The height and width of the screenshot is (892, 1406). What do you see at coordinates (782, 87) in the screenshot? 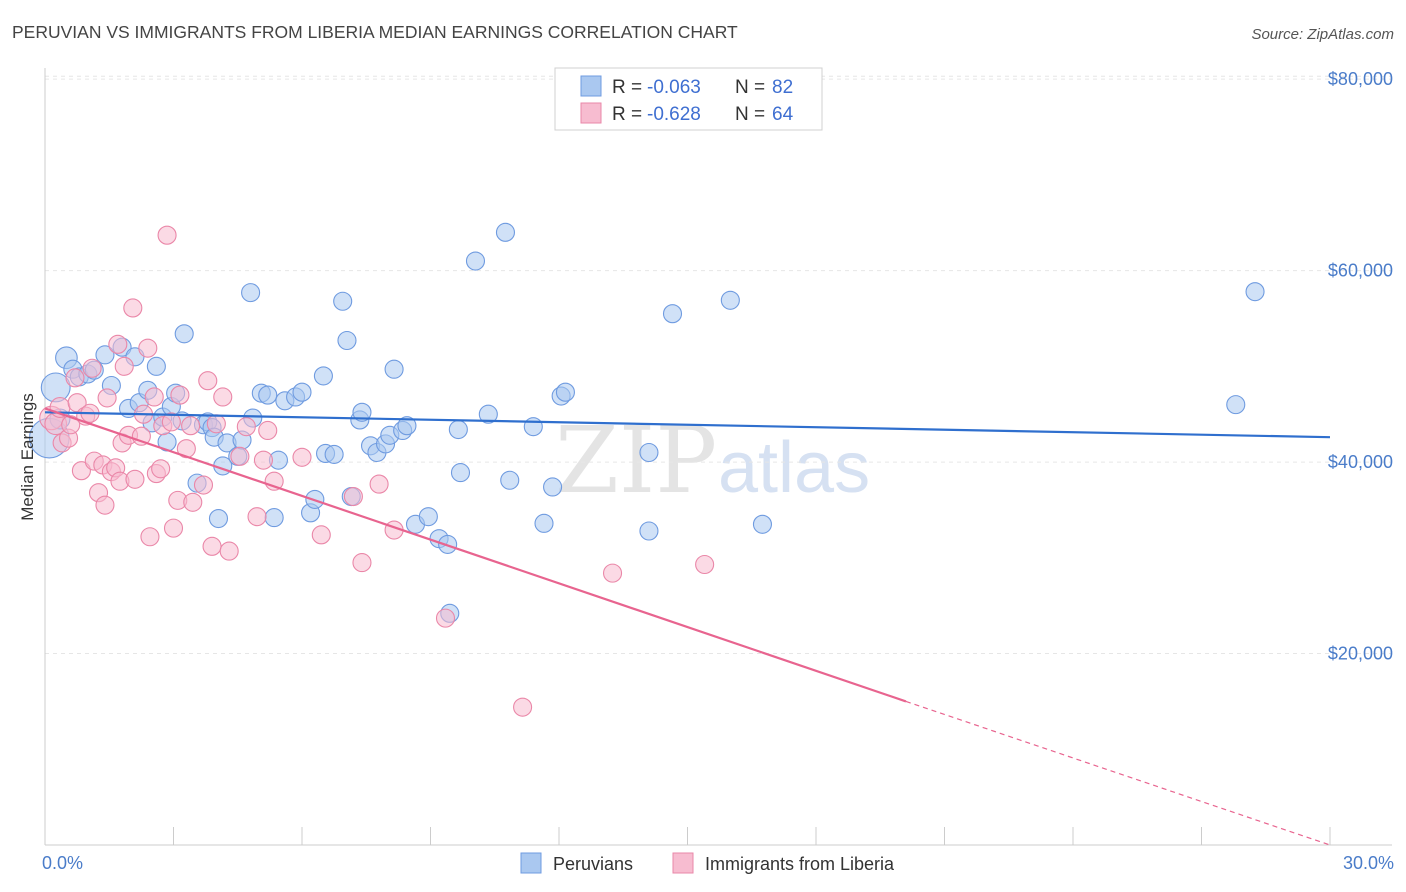
I see `stats-legend-n-value-1: 82` at bounding box center [782, 87].